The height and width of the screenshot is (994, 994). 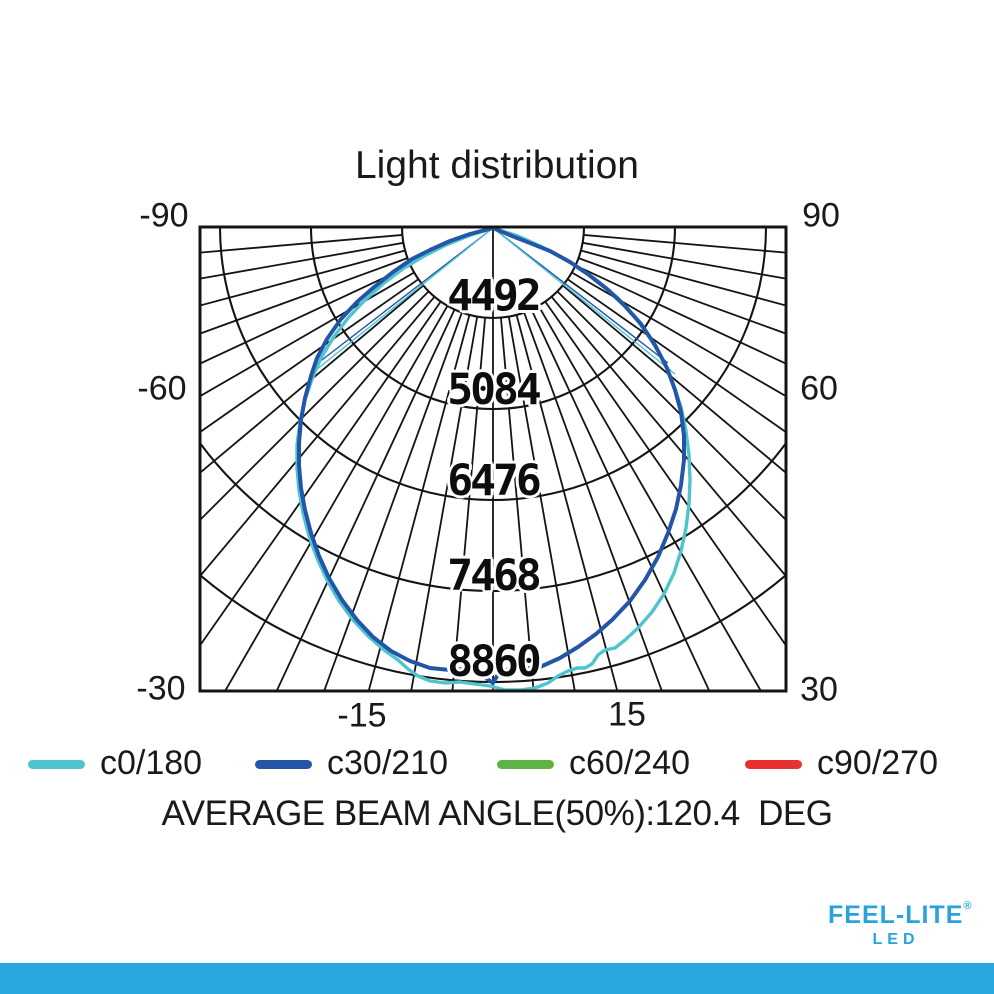 What do you see at coordinates (494, 481) in the screenshot?
I see `ring-label: 6476` at bounding box center [494, 481].